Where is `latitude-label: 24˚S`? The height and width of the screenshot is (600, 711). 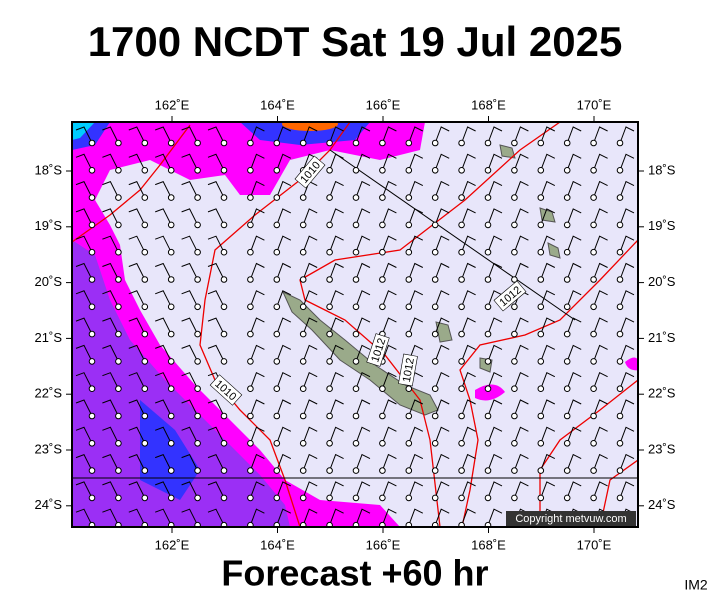
latitude-label: 24˚S is located at coordinates (49, 504).